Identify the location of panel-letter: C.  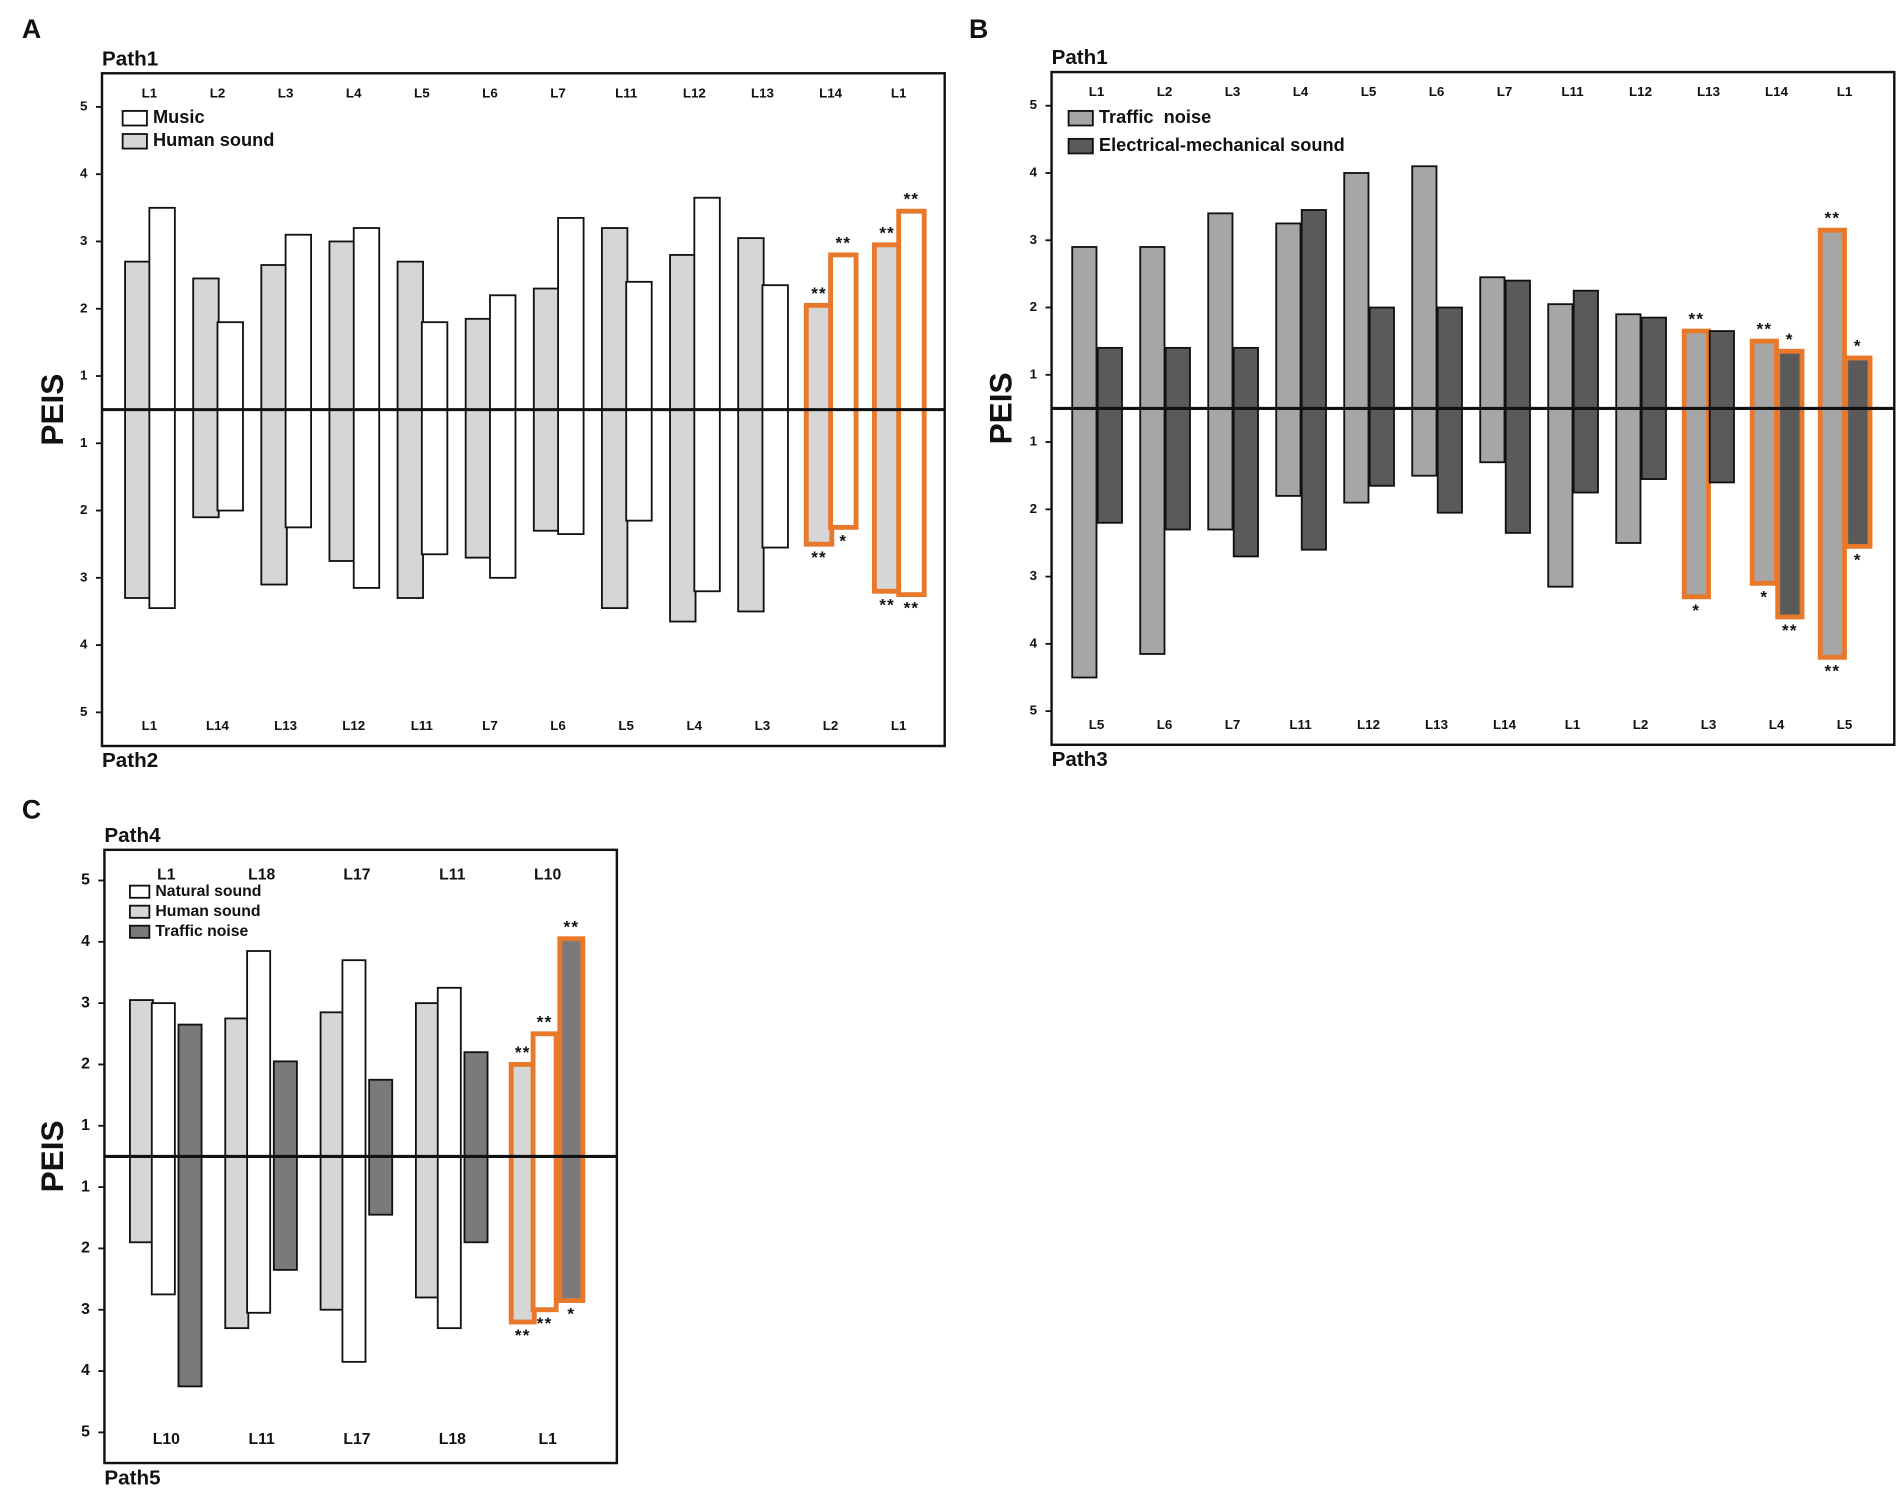
(31, 810).